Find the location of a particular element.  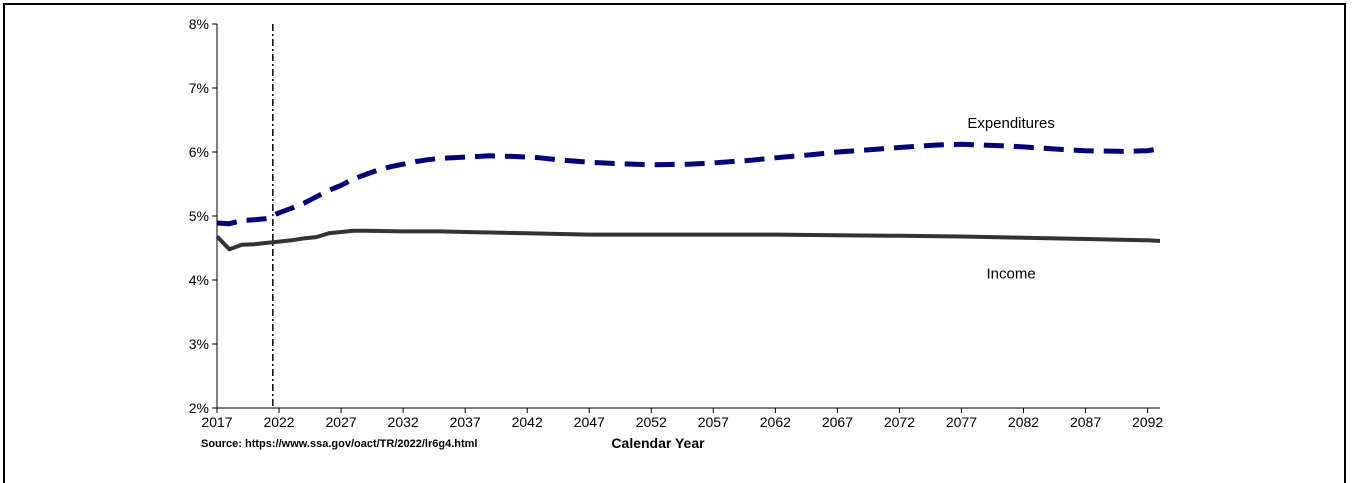

x-tick-label: 2032 is located at coordinates (403, 422).